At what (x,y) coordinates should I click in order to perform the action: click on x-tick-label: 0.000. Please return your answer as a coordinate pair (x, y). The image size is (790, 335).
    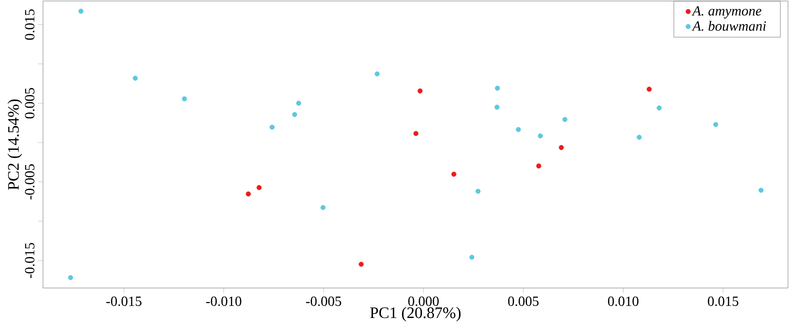
    Looking at the image, I should click on (423, 301).